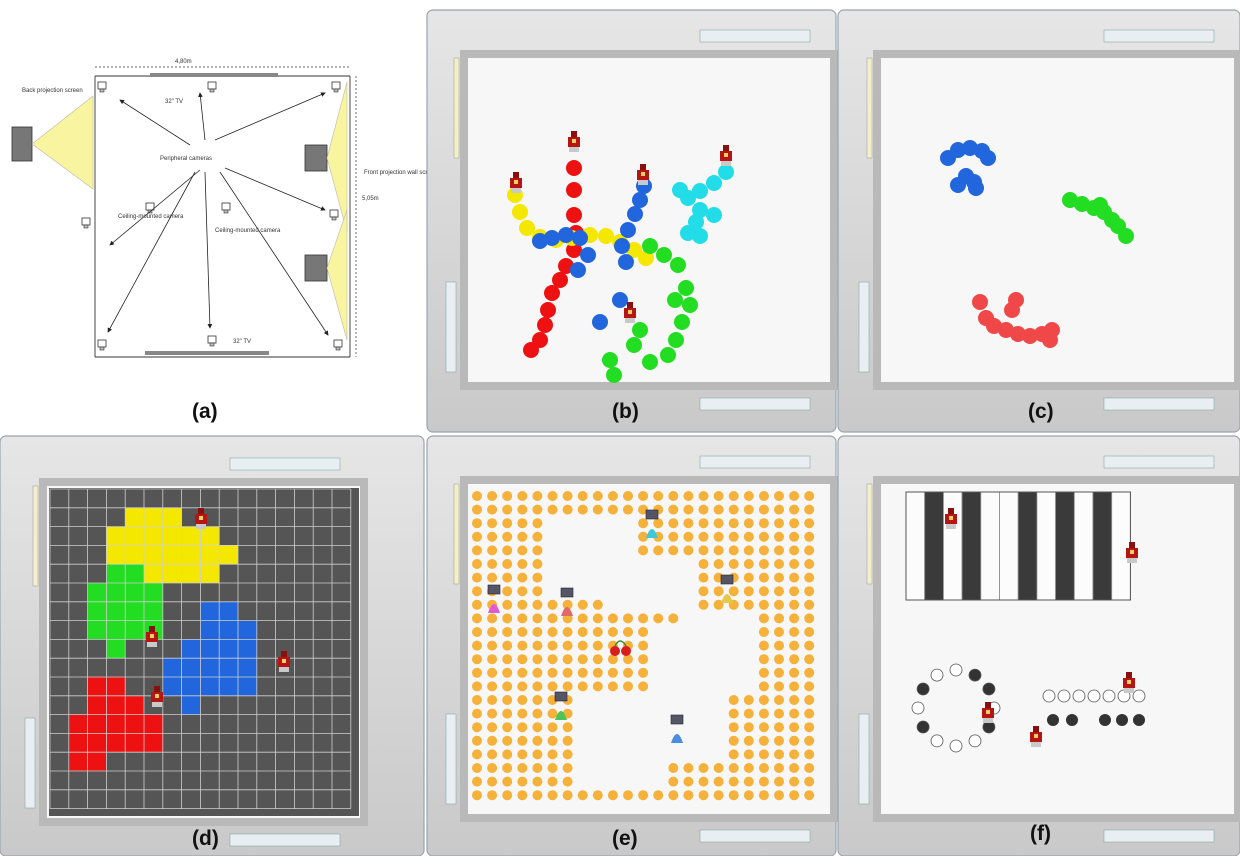 This screenshot has height=856, width=1240. What do you see at coordinates (923, 689) in the screenshot?
I see `circle-black` at bounding box center [923, 689].